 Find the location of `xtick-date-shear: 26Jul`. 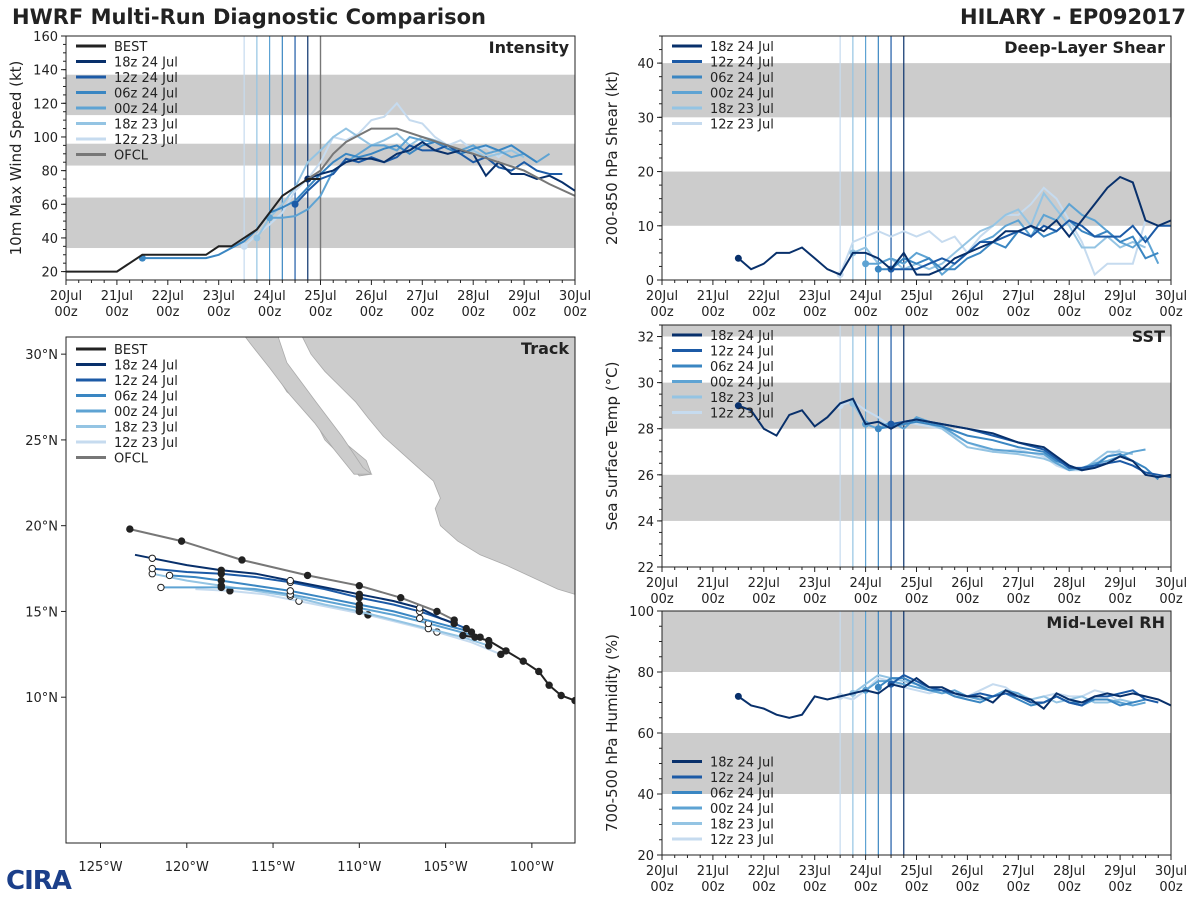

xtick-date-shear: 26Jul is located at coordinates (967, 296).